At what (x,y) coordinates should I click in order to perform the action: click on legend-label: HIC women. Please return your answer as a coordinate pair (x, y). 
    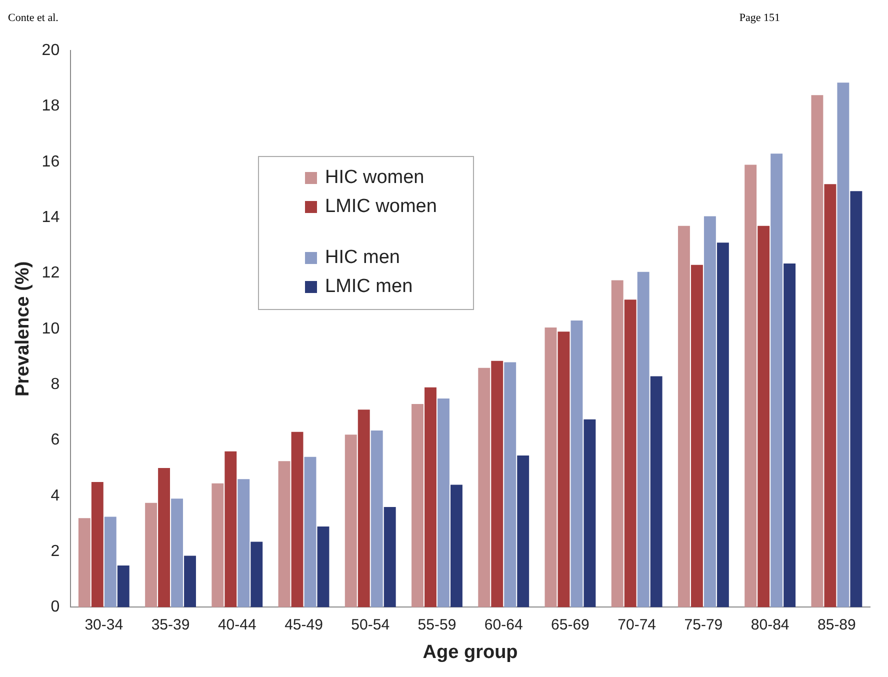
    Looking at the image, I should click on (374, 177).